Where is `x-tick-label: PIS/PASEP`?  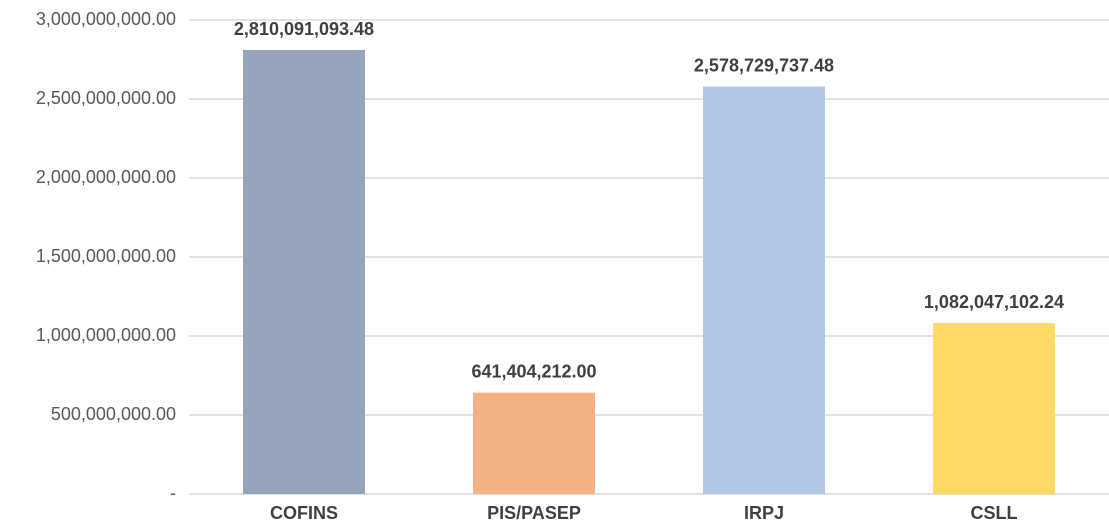
x-tick-label: PIS/PASEP is located at coordinates (534, 513).